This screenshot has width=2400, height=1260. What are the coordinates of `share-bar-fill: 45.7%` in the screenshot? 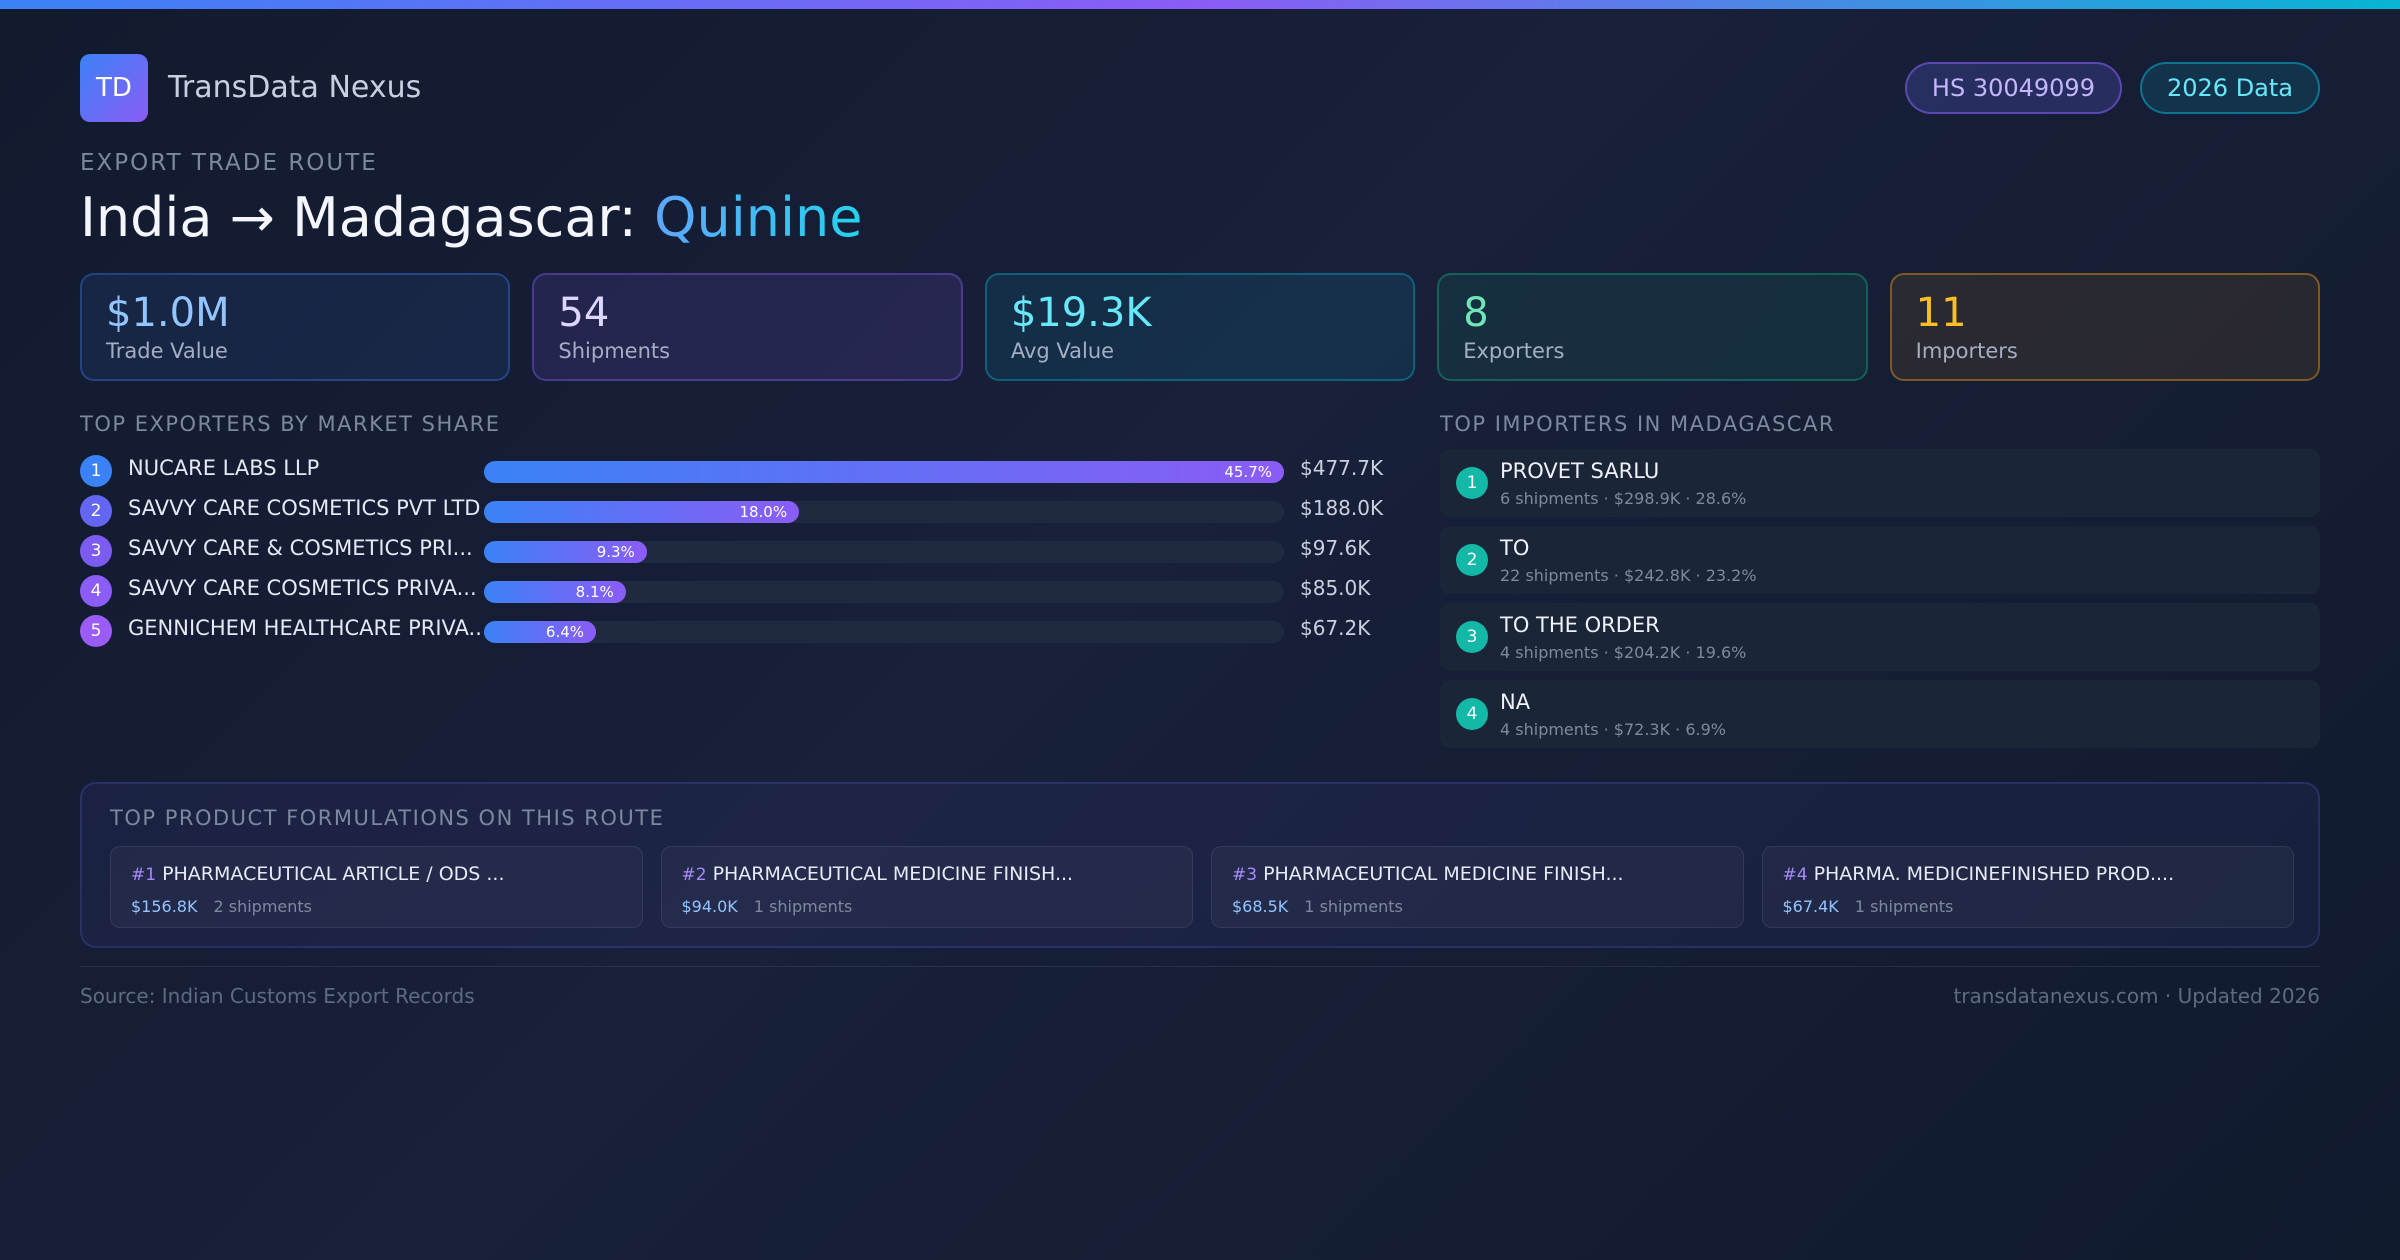 It's located at (884, 472).